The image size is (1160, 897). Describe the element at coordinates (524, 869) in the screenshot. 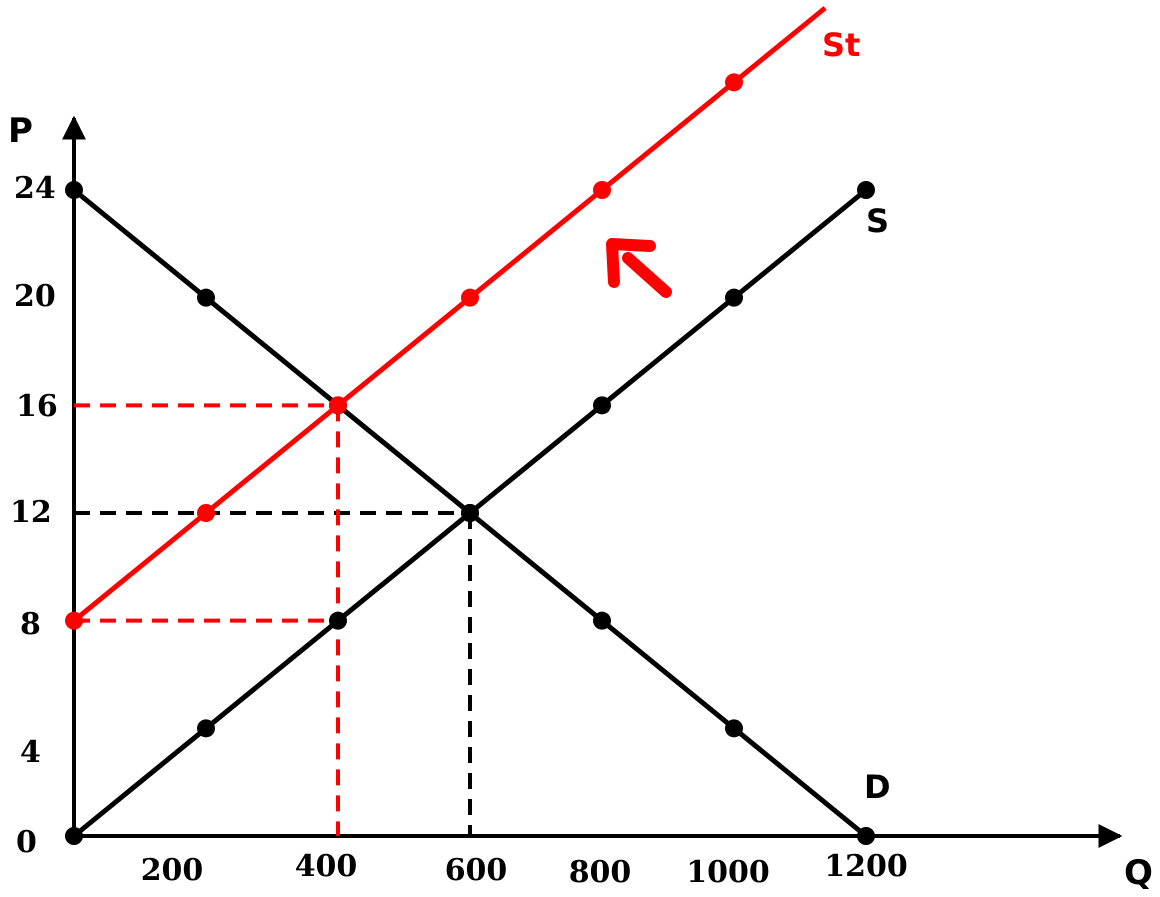

I see `x-tick-labels: 200 400 600 800 1000 1200` at that location.